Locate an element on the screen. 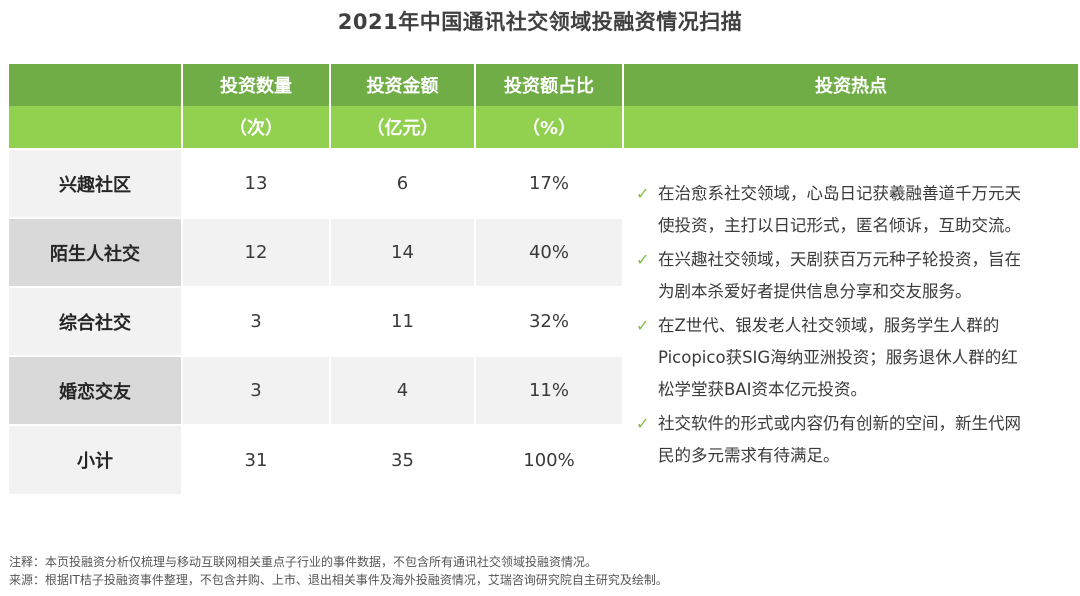 Image resolution: width=1080 pixels, height=596 pixels. table-cell-amount: 35 is located at coordinates (402, 460).